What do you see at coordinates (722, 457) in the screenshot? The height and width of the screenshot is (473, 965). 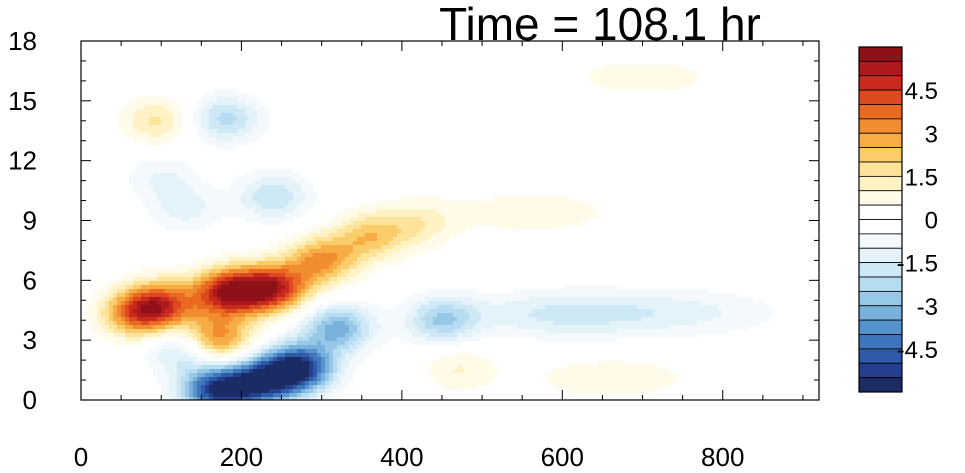 I see `x-tick-label: 800` at bounding box center [722, 457].